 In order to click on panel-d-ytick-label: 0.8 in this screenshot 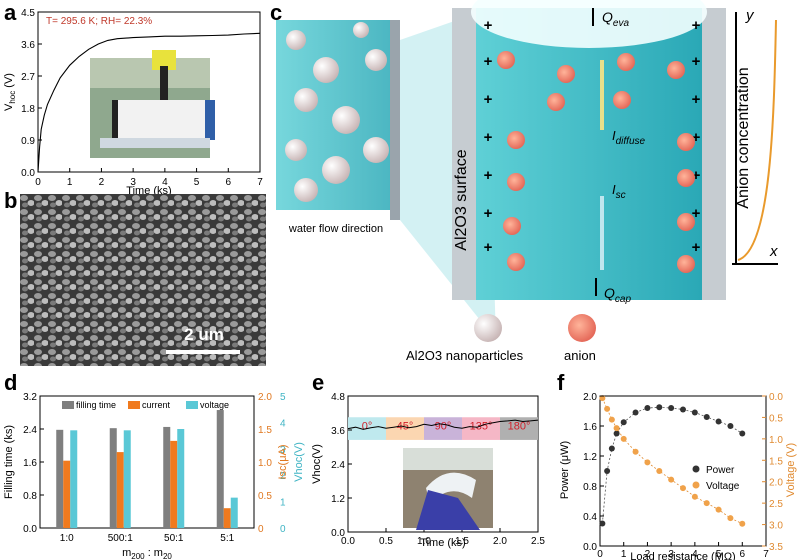, I will do `click(30, 496)`.